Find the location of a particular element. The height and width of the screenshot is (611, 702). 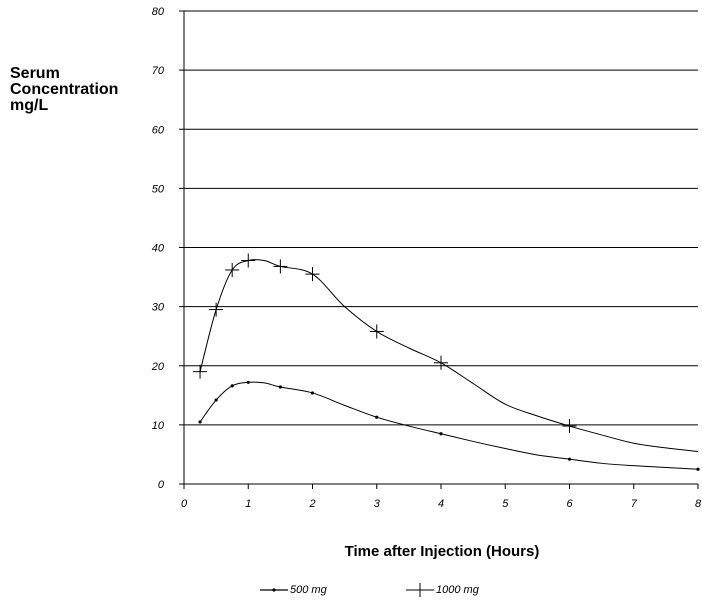

y-tick-label-50: 50 is located at coordinates (158, 189).